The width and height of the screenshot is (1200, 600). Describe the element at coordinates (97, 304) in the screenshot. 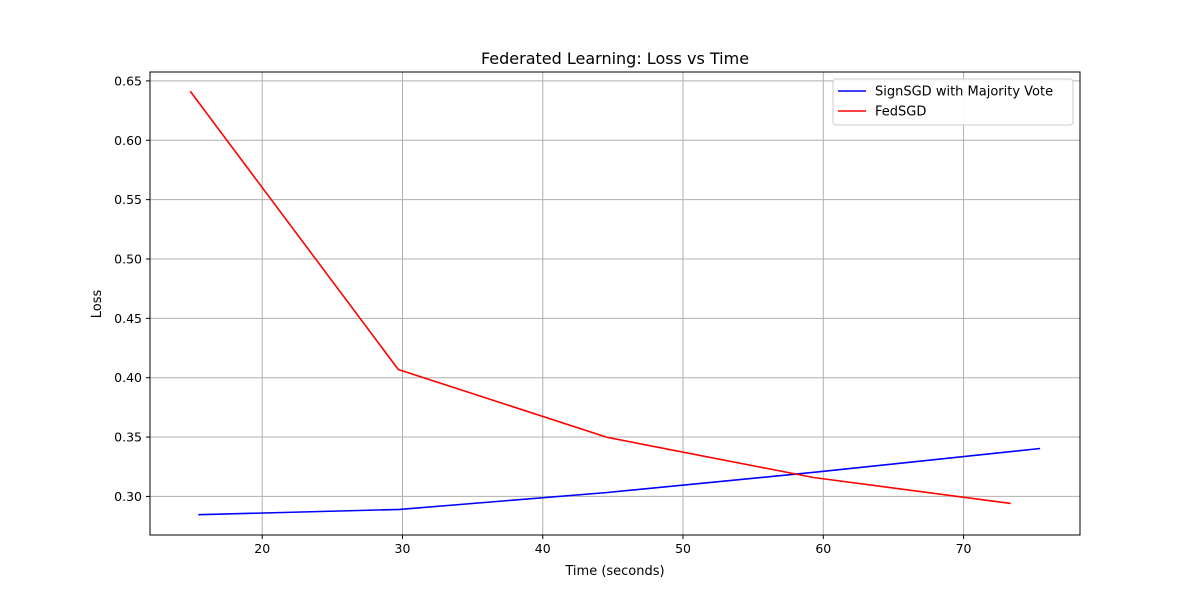

I see `y-axis-label: Loss` at that location.